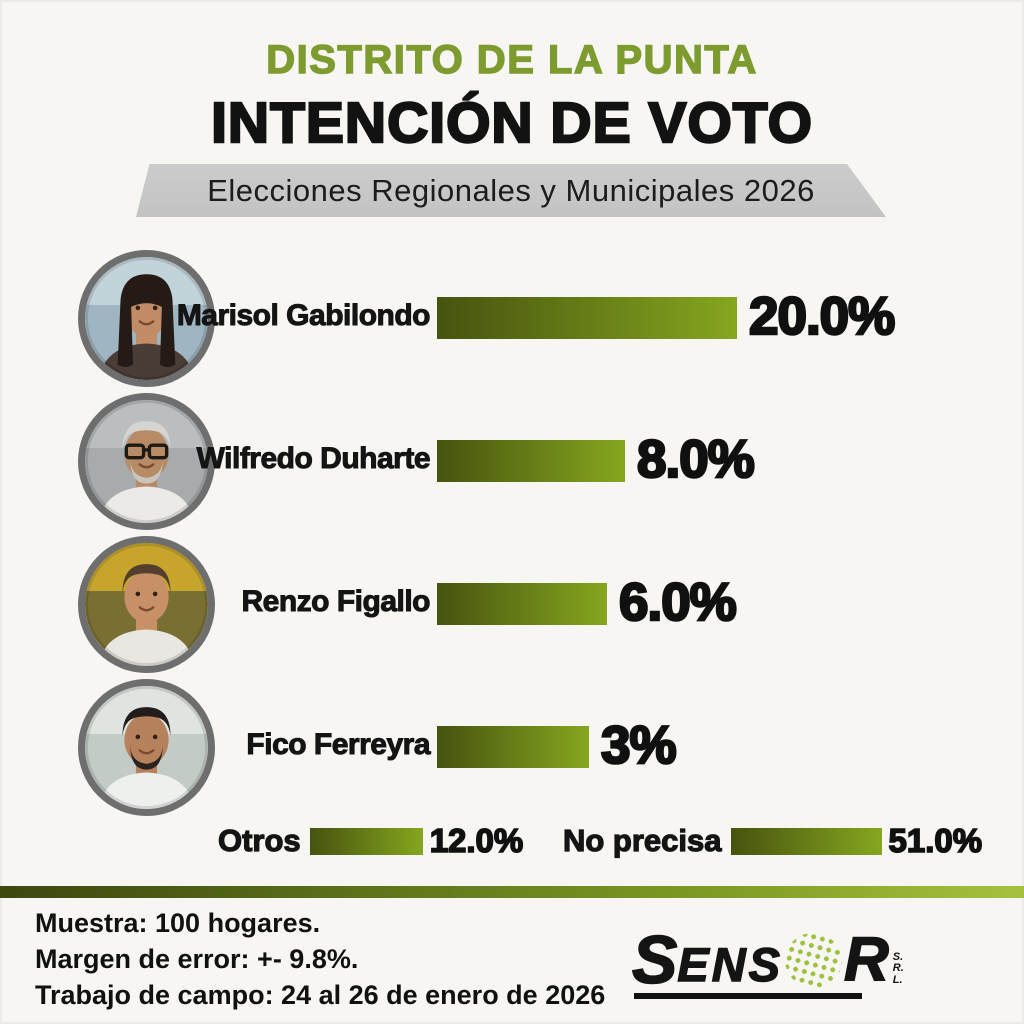  I want to click on election-banner-label: Elecciones Regionales y Municipales 2026, so click(511, 190).